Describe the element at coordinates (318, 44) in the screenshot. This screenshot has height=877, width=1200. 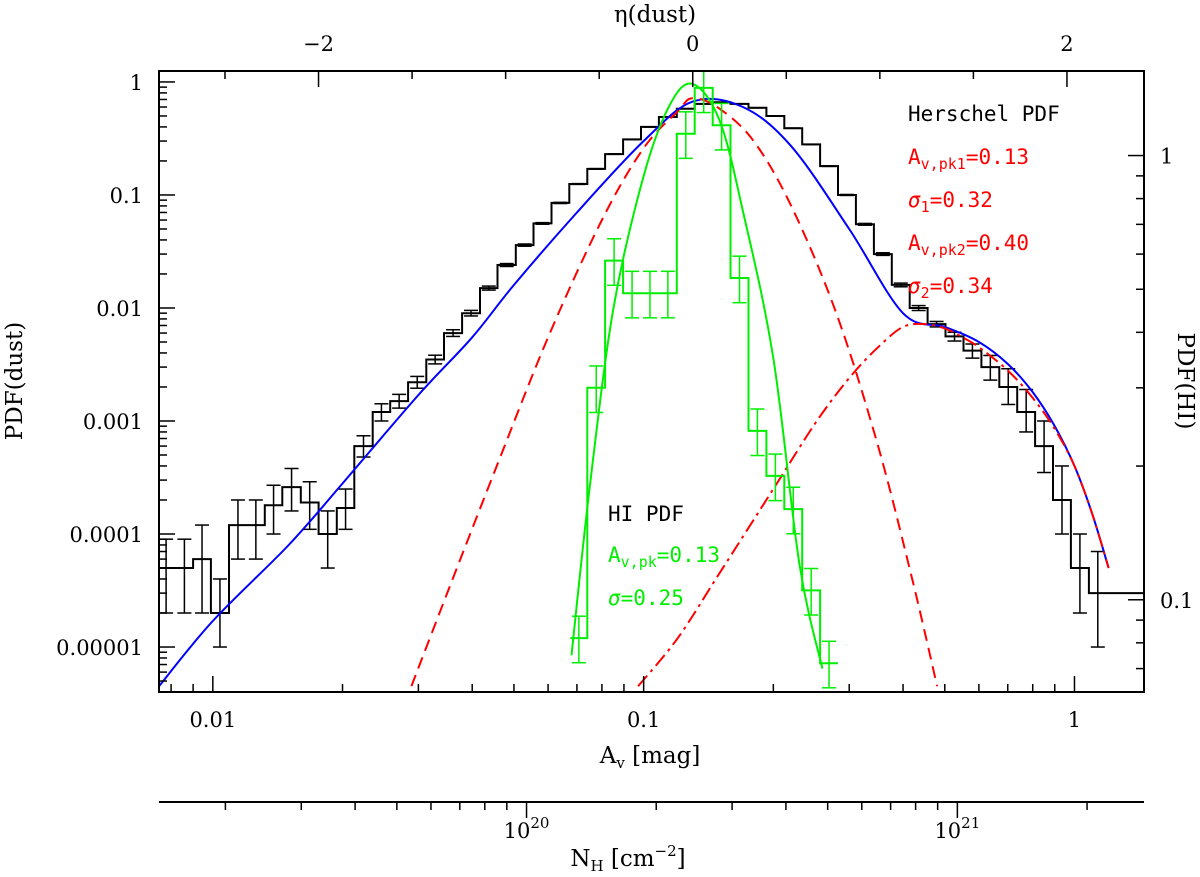
I see `eta-tick-label: −2` at that location.